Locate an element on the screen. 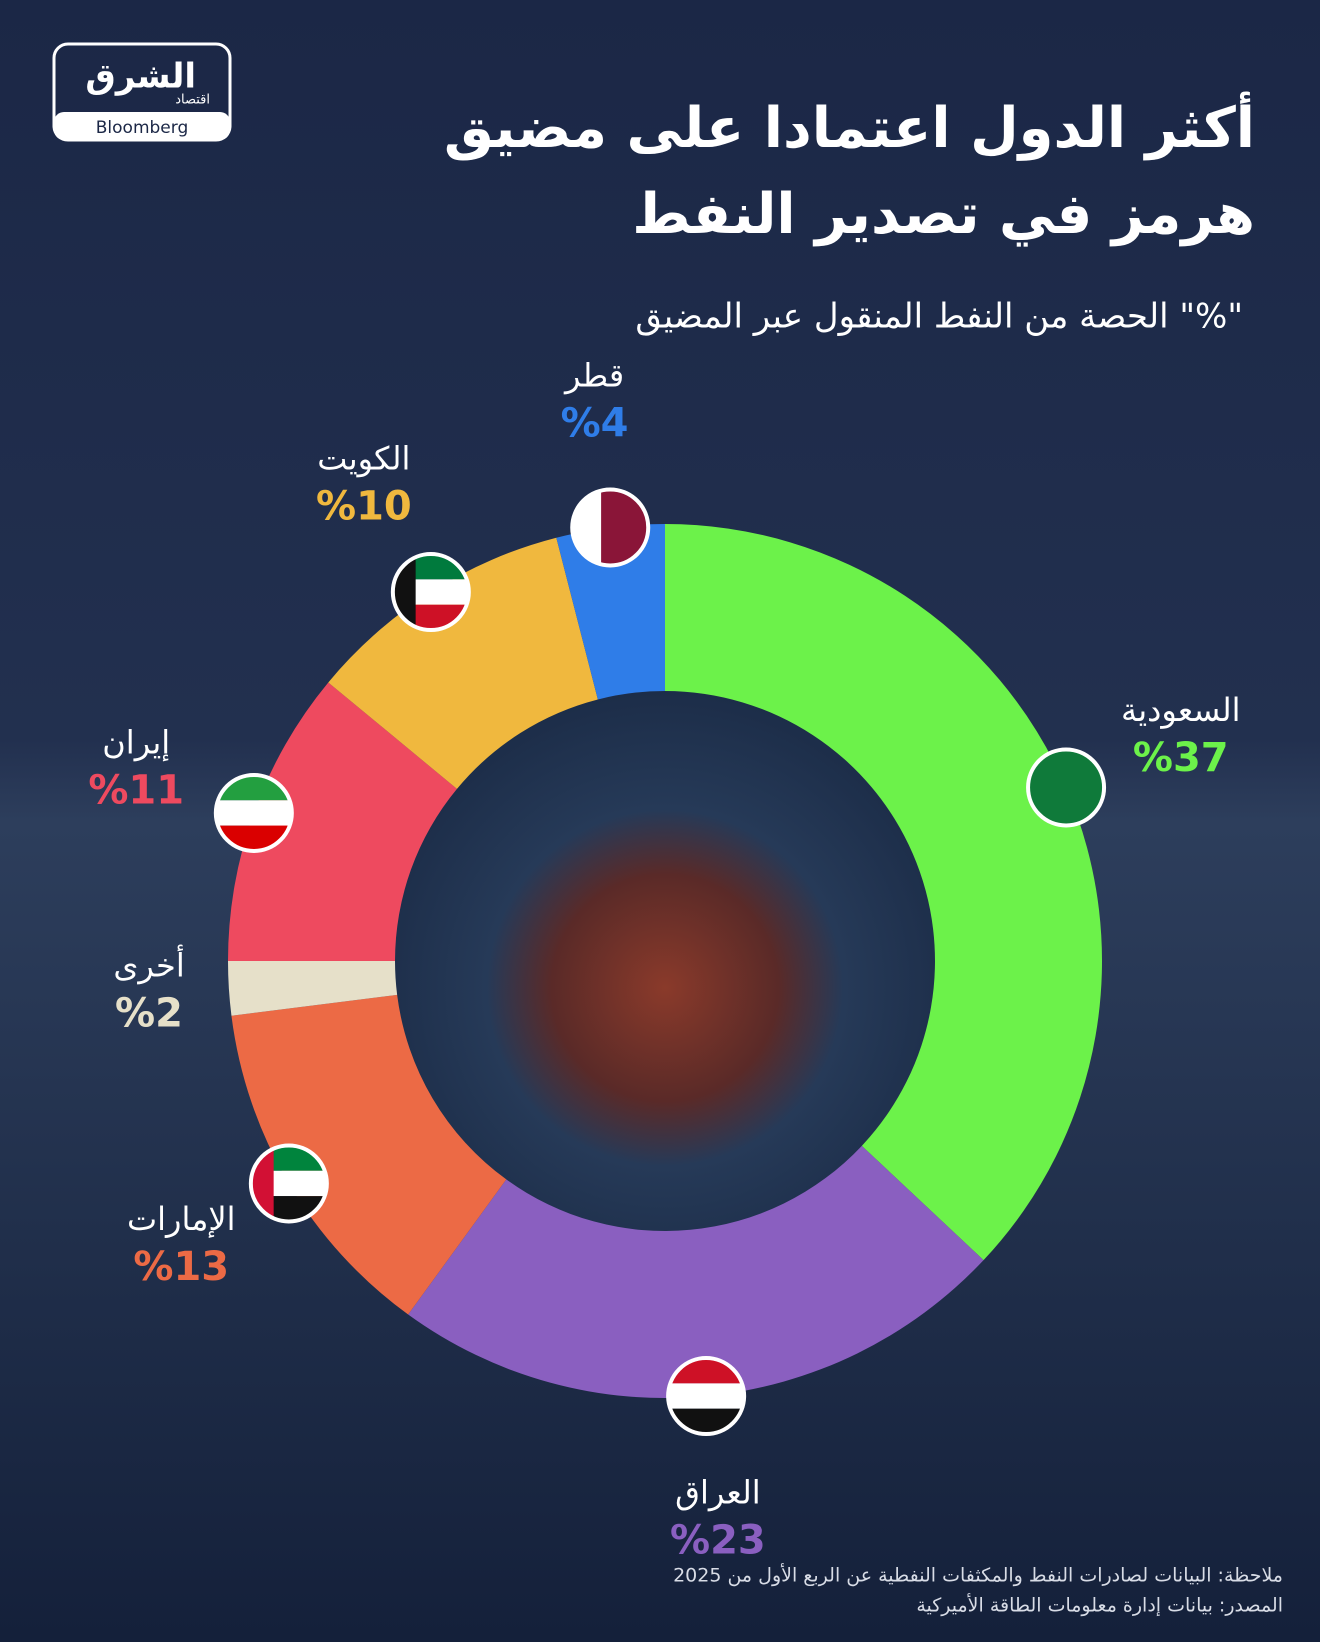 This screenshot has width=1320, height=1642. value-label: %10 is located at coordinates (364, 506).